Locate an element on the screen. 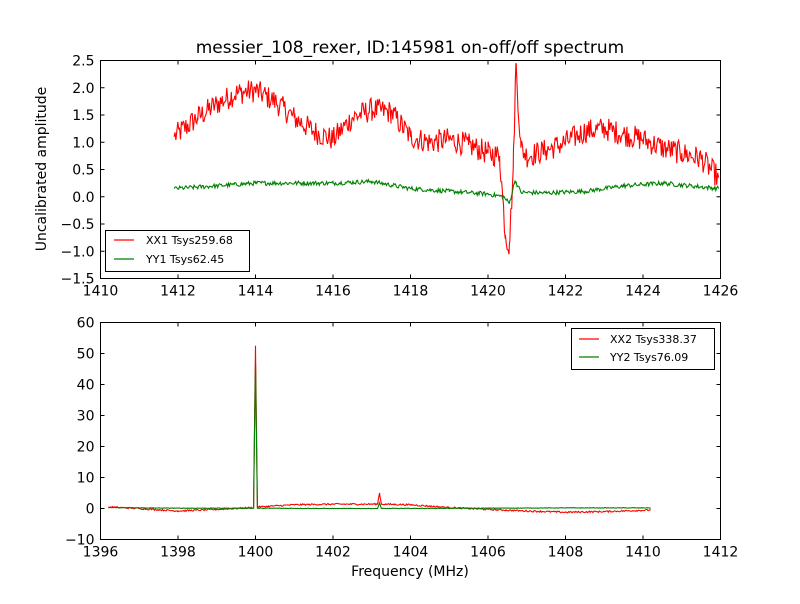  top-y-tick-label: −1.0 is located at coordinates (78, 252).